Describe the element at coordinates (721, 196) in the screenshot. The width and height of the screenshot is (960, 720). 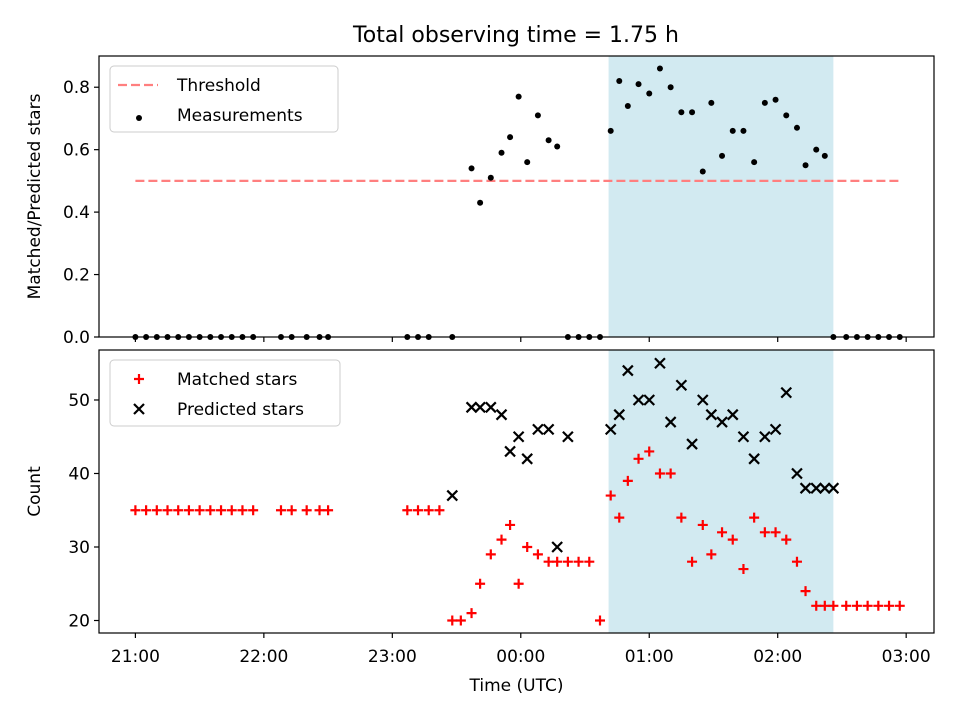
I see `observing-window-shading` at that location.